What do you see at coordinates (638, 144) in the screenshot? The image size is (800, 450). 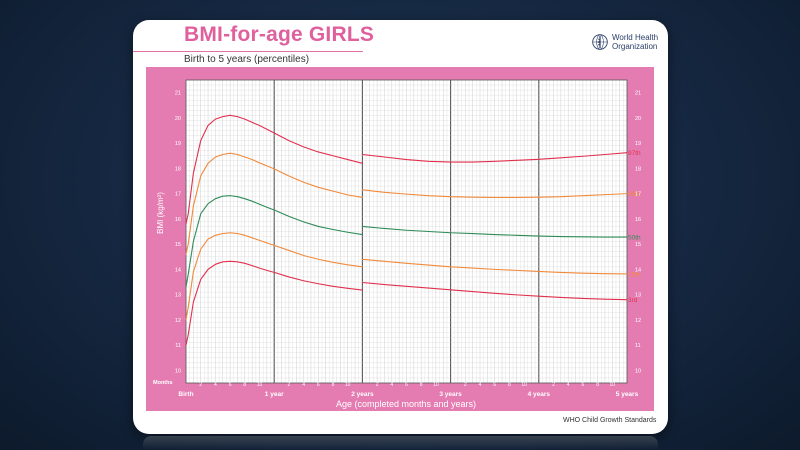 I see `y-tick-label-right: 19` at bounding box center [638, 144].